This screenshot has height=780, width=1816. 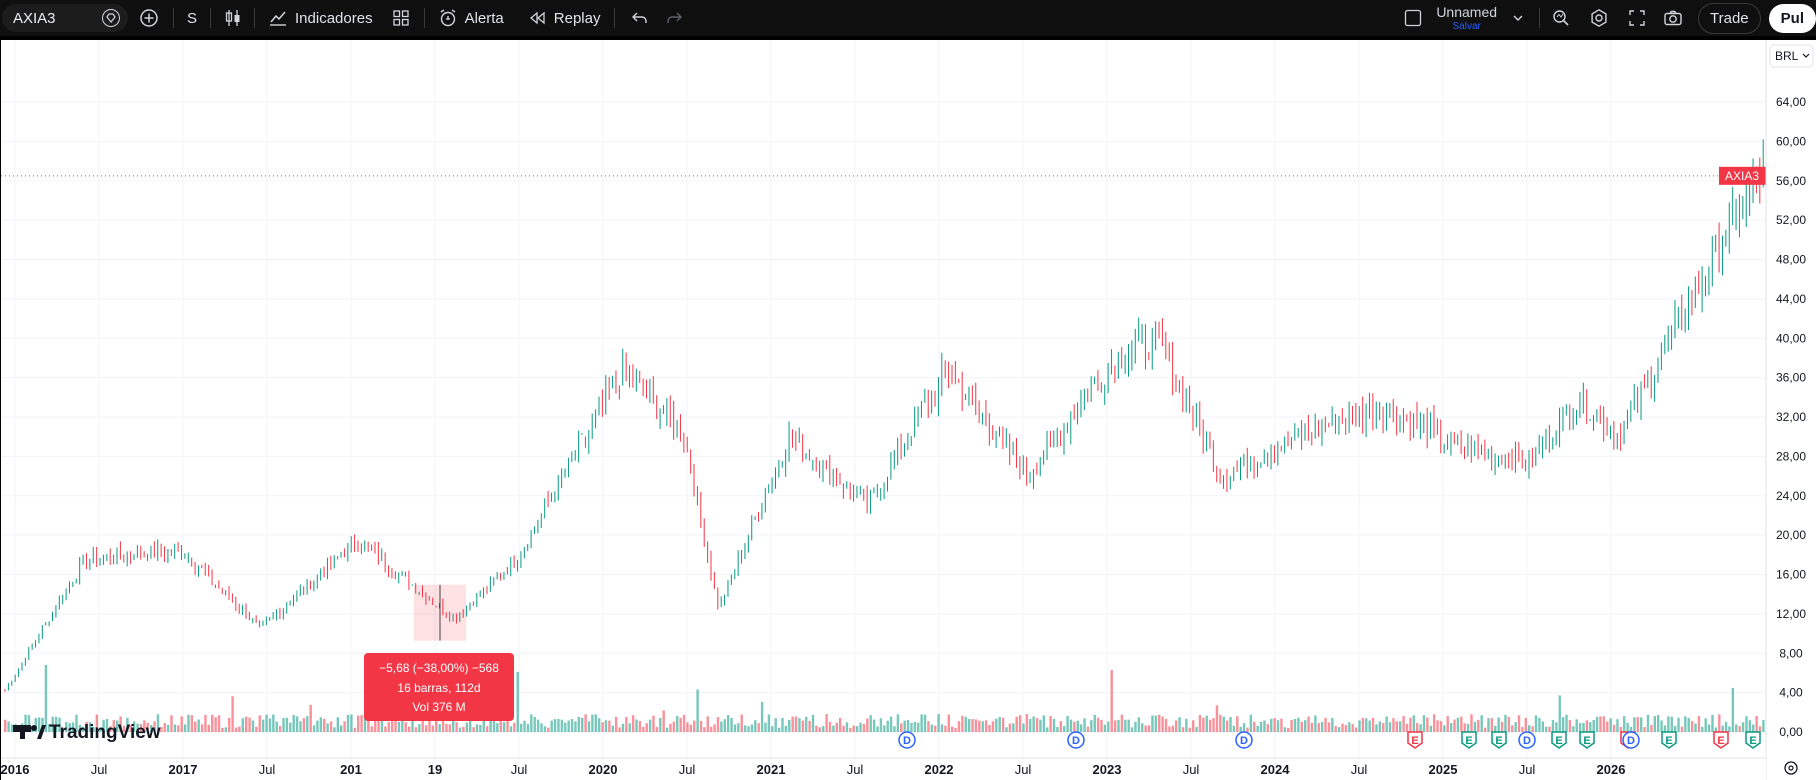 What do you see at coordinates (1792, 18) in the screenshot?
I see `publish-button: Pul` at bounding box center [1792, 18].